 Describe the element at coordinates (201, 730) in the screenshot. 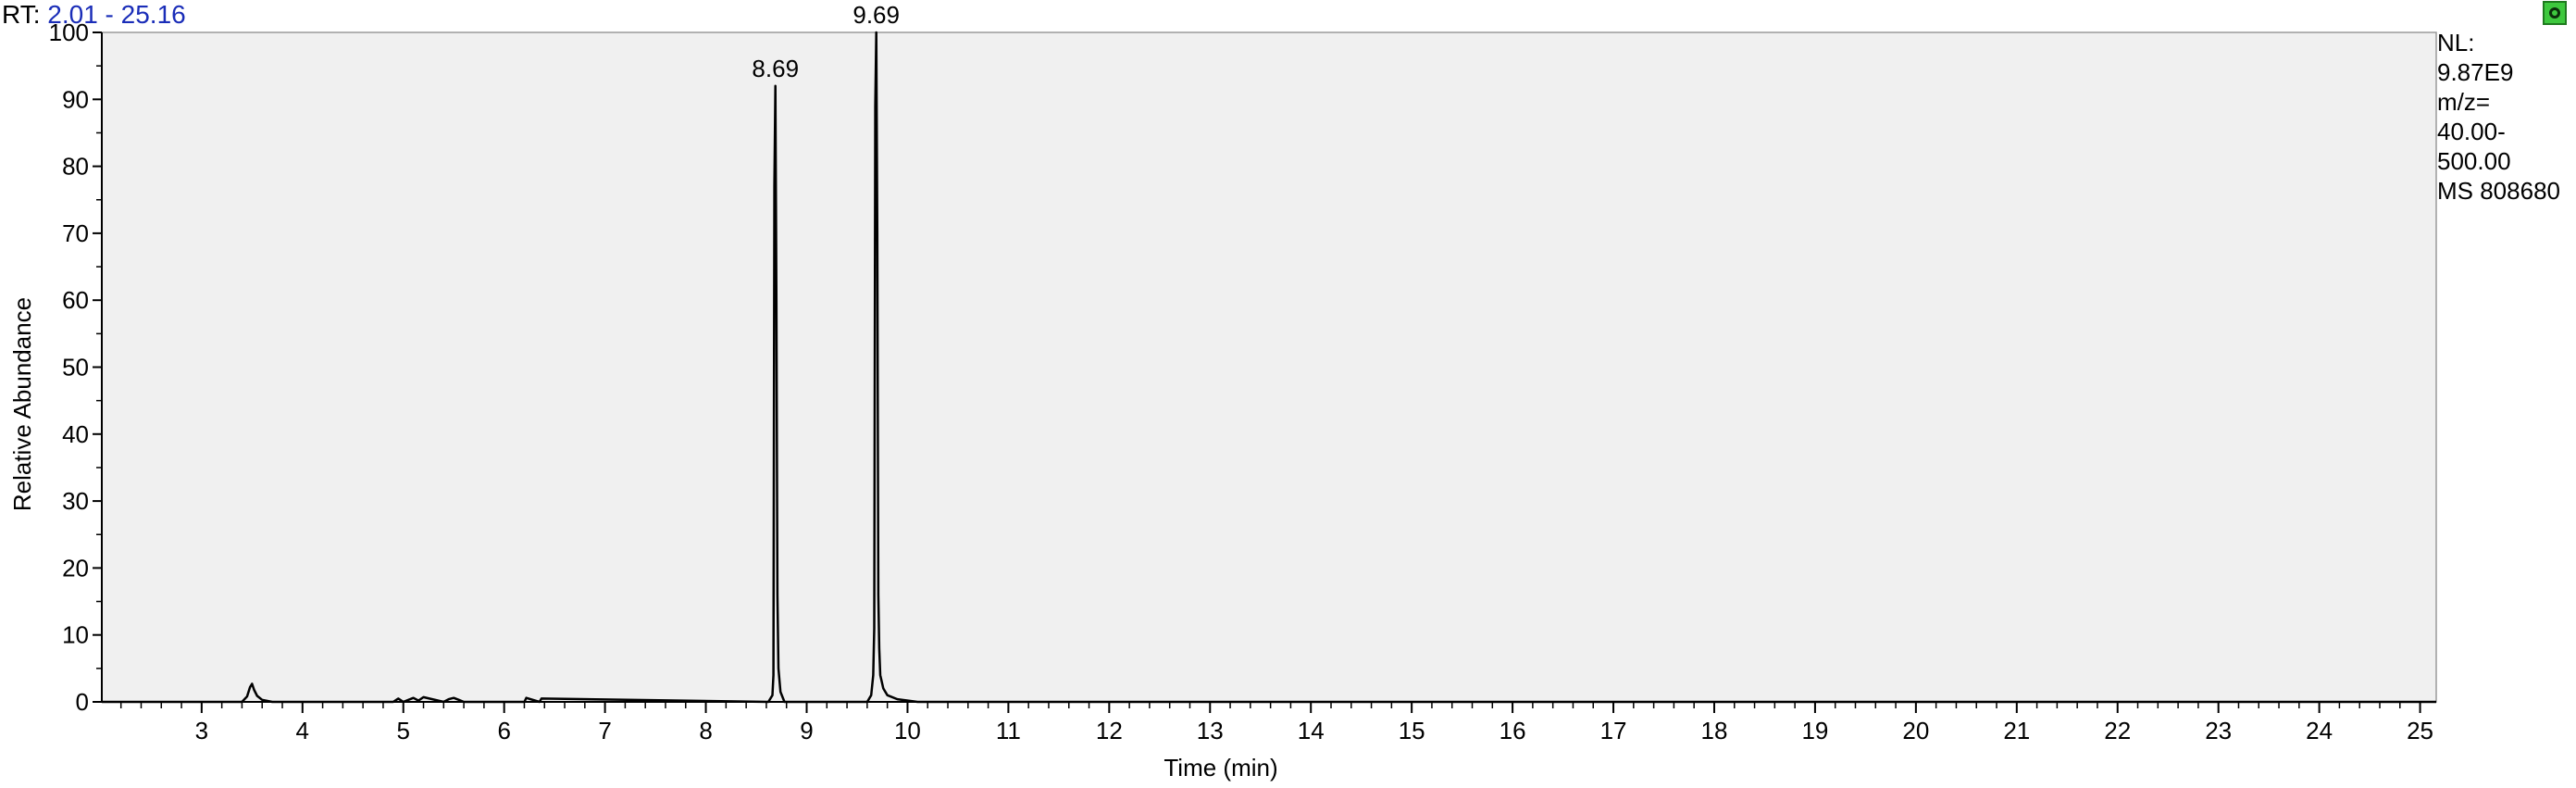

I see `x-tick-label: 3` at that location.